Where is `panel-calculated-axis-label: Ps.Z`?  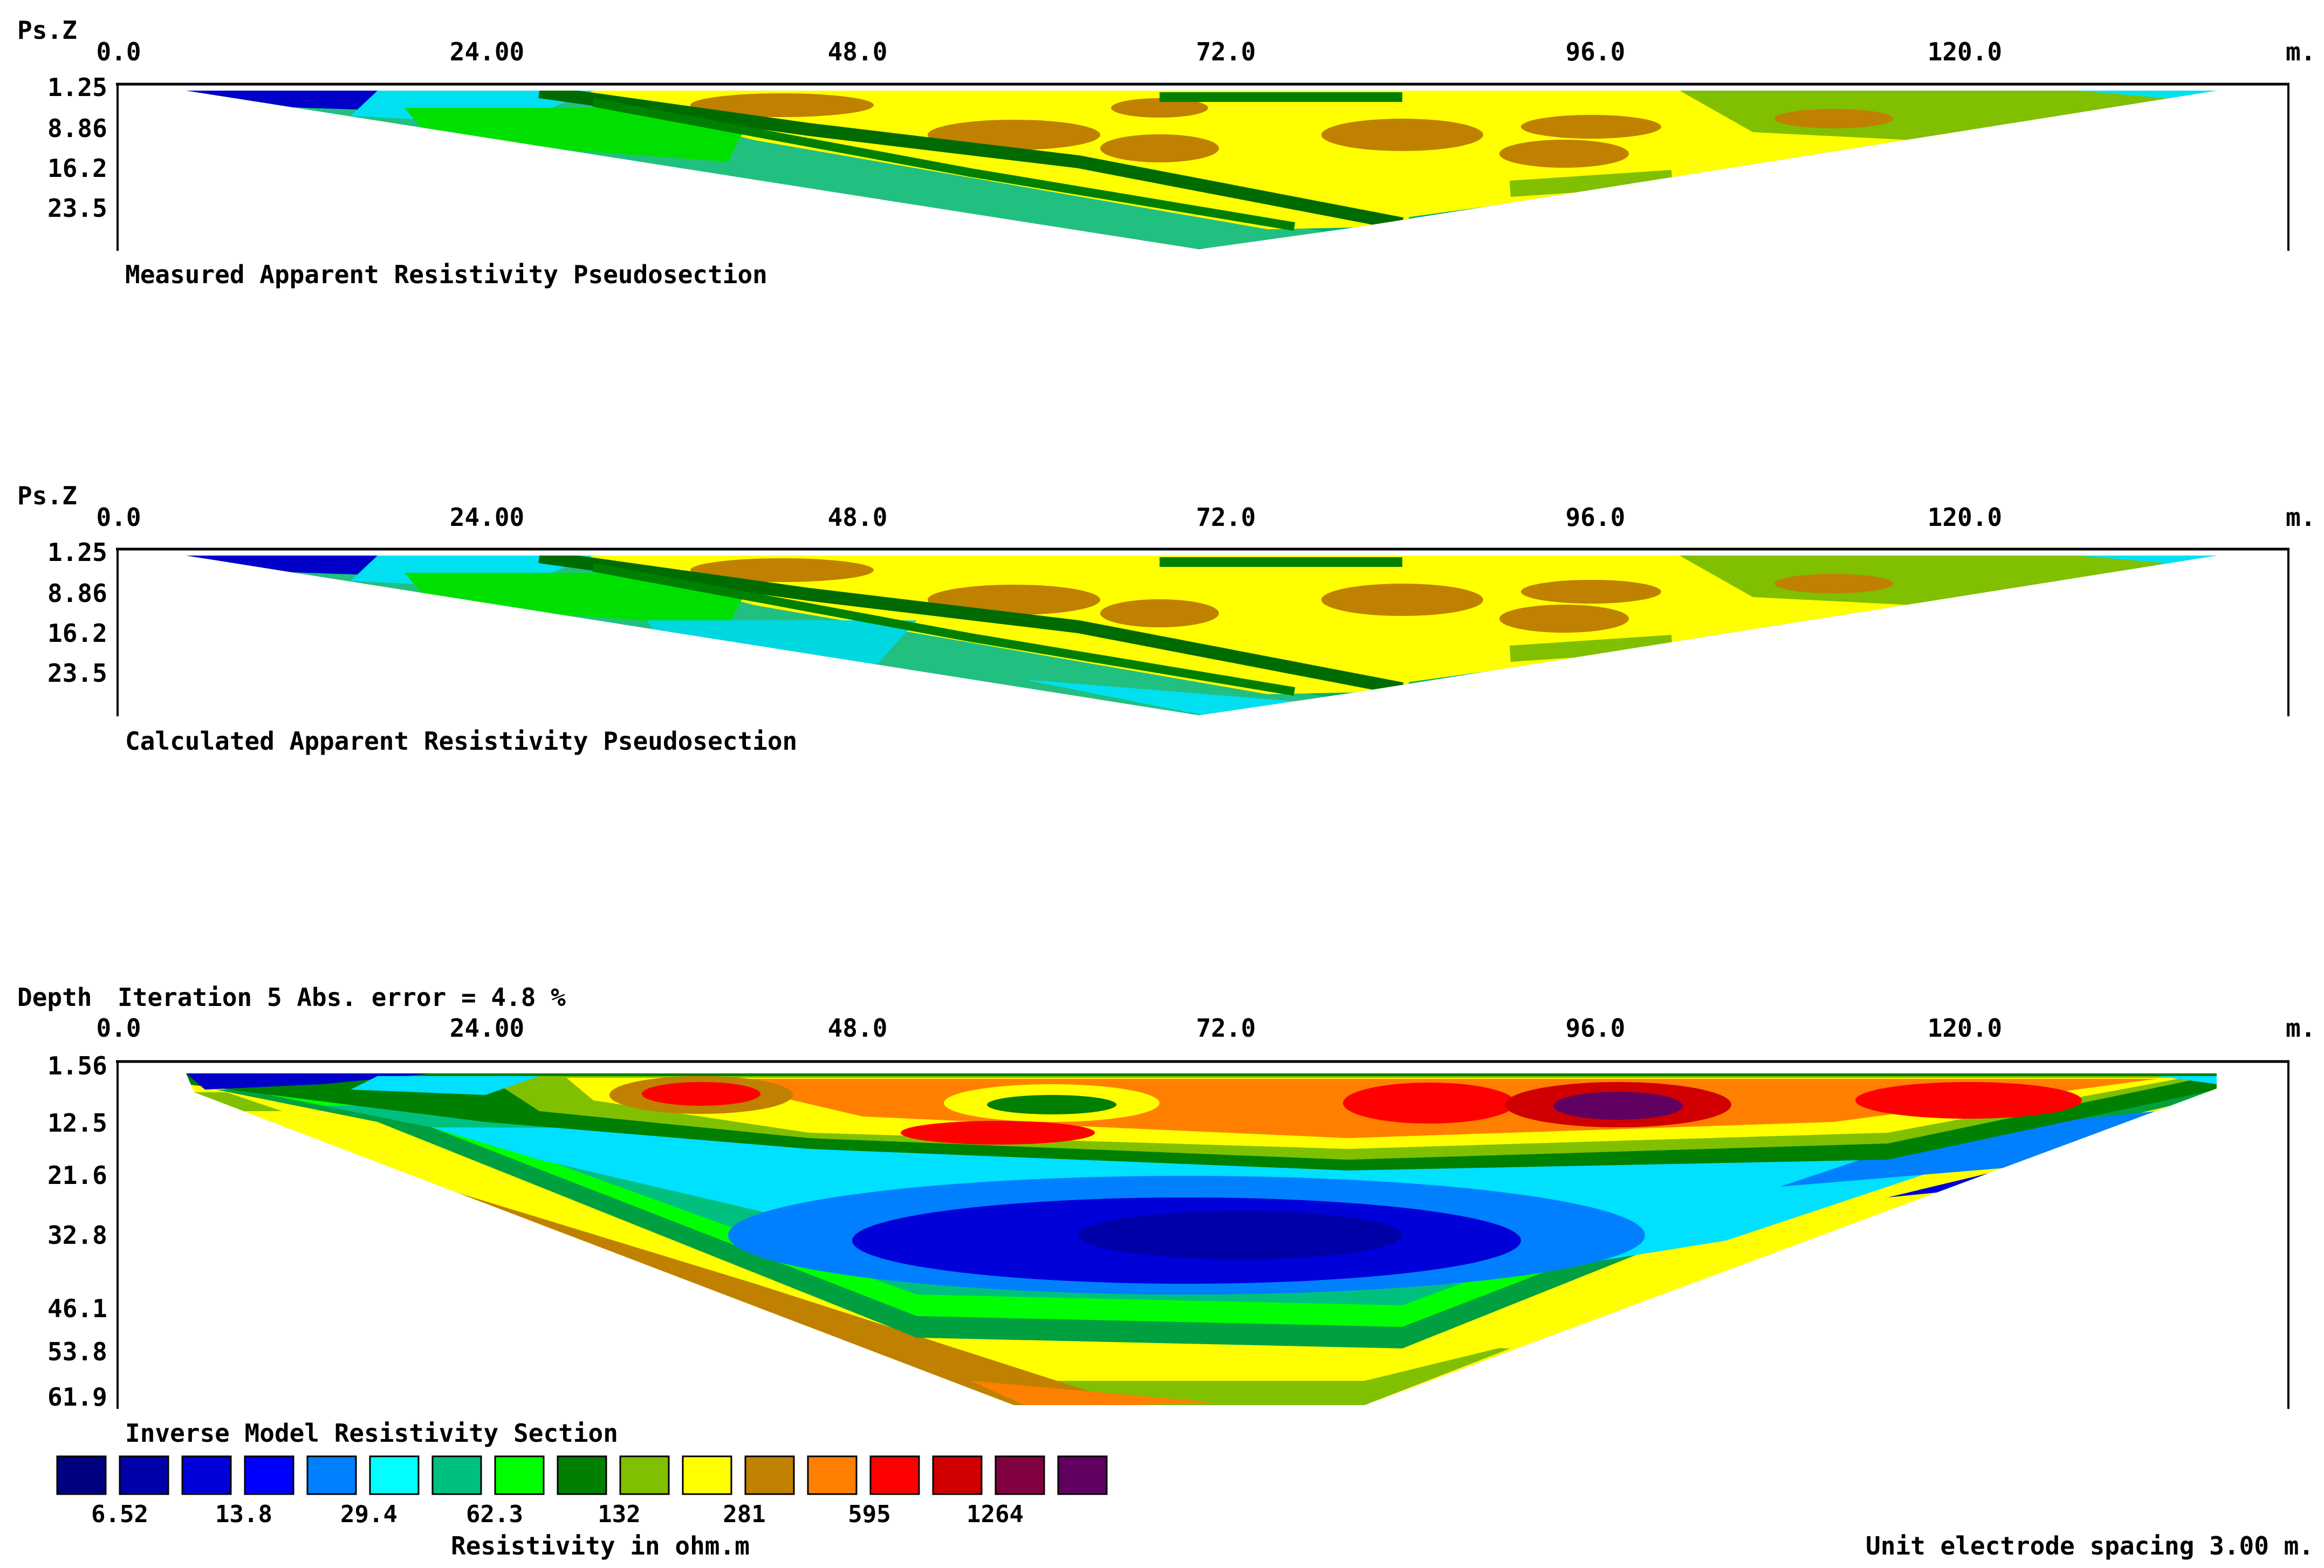 panel-calculated-axis-label: Ps.Z is located at coordinates (47, 495).